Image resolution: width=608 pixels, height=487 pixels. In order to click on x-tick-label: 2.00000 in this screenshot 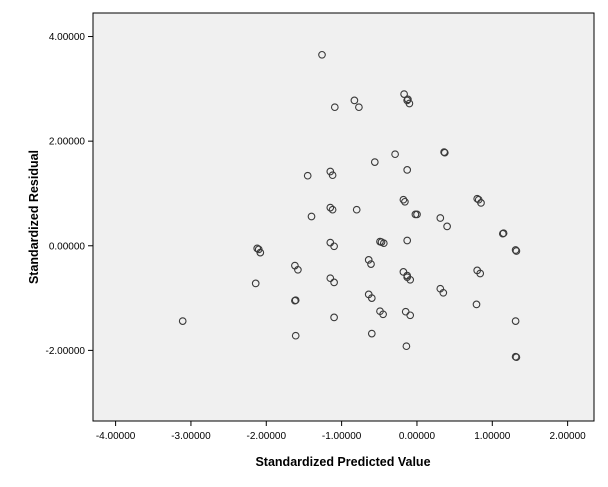, I will do `click(568, 436)`.